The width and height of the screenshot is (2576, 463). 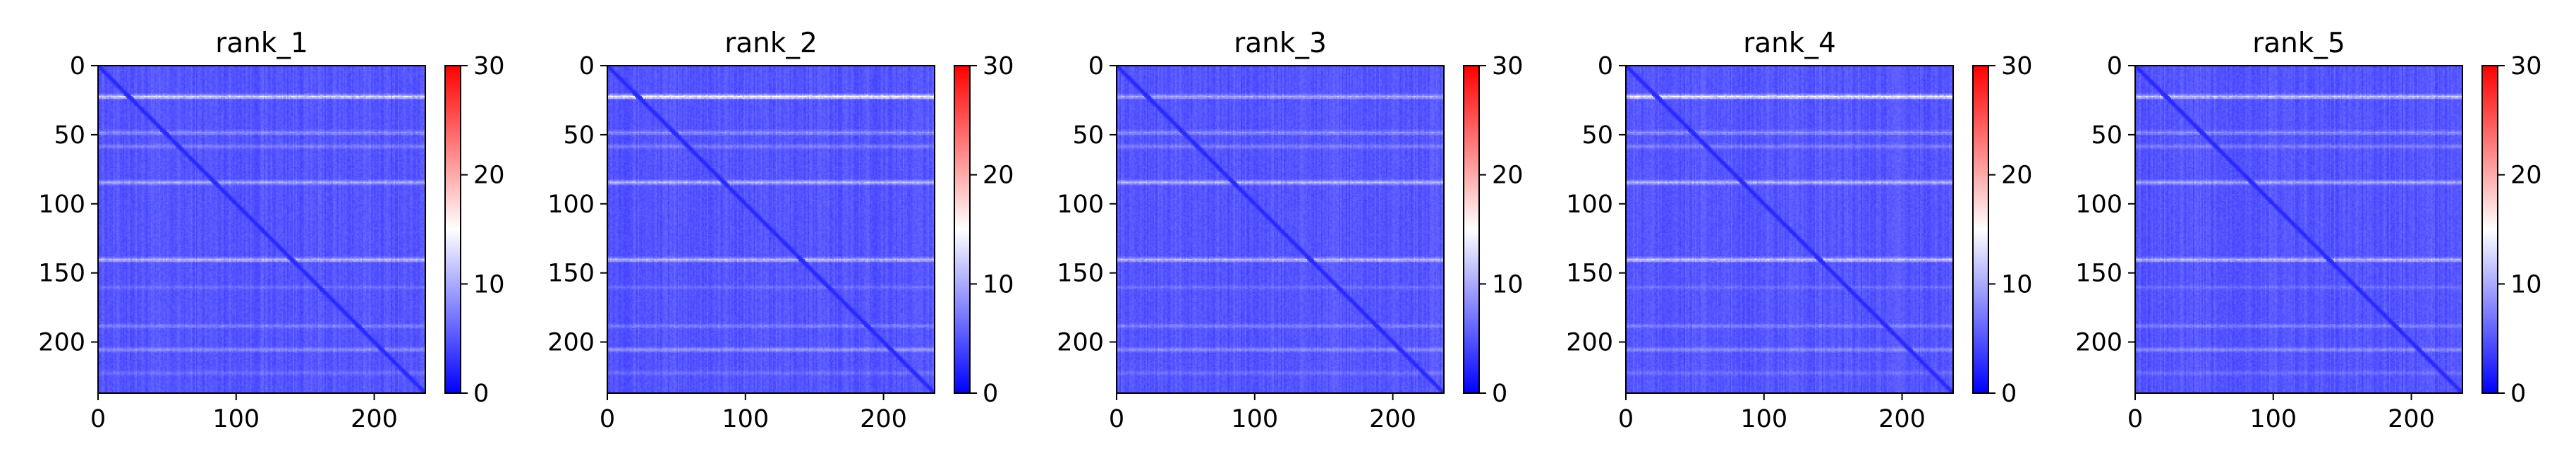 I want to click on panel-title: rank_5, so click(x=2298, y=43).